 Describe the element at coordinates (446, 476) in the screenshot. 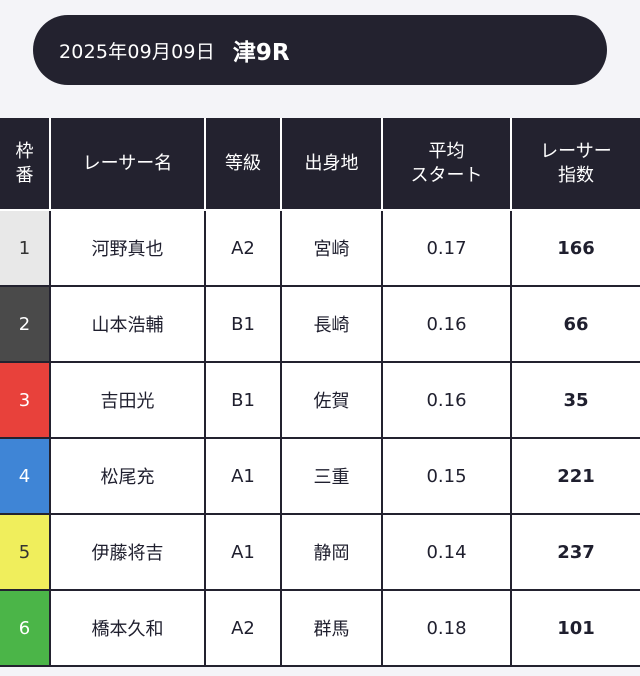

I see `avg-start-cell: 0.15` at that location.